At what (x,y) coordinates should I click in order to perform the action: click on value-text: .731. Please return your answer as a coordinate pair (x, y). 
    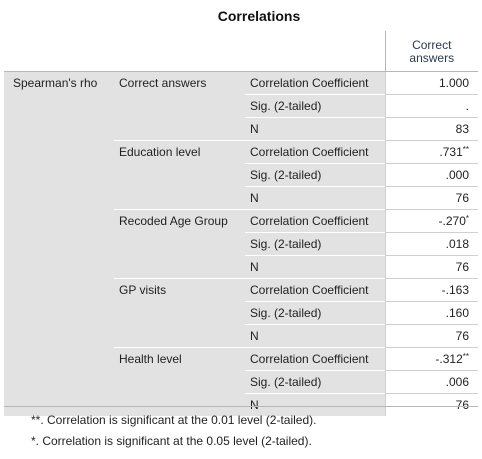
    Looking at the image, I should click on (451, 152).